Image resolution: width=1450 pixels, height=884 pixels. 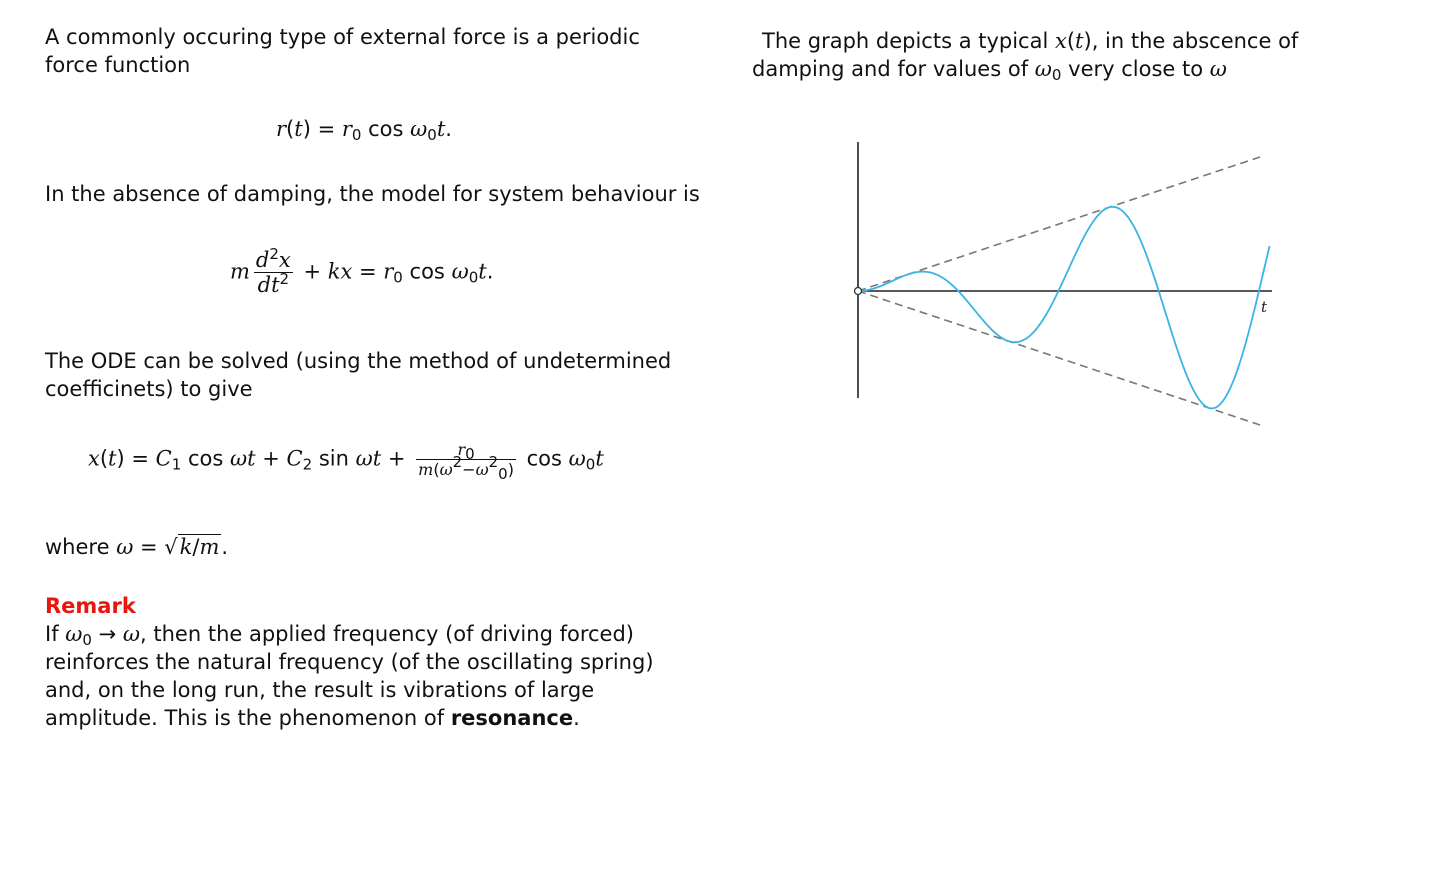 I want to click on remark-title: Remark, so click(x=90, y=606).